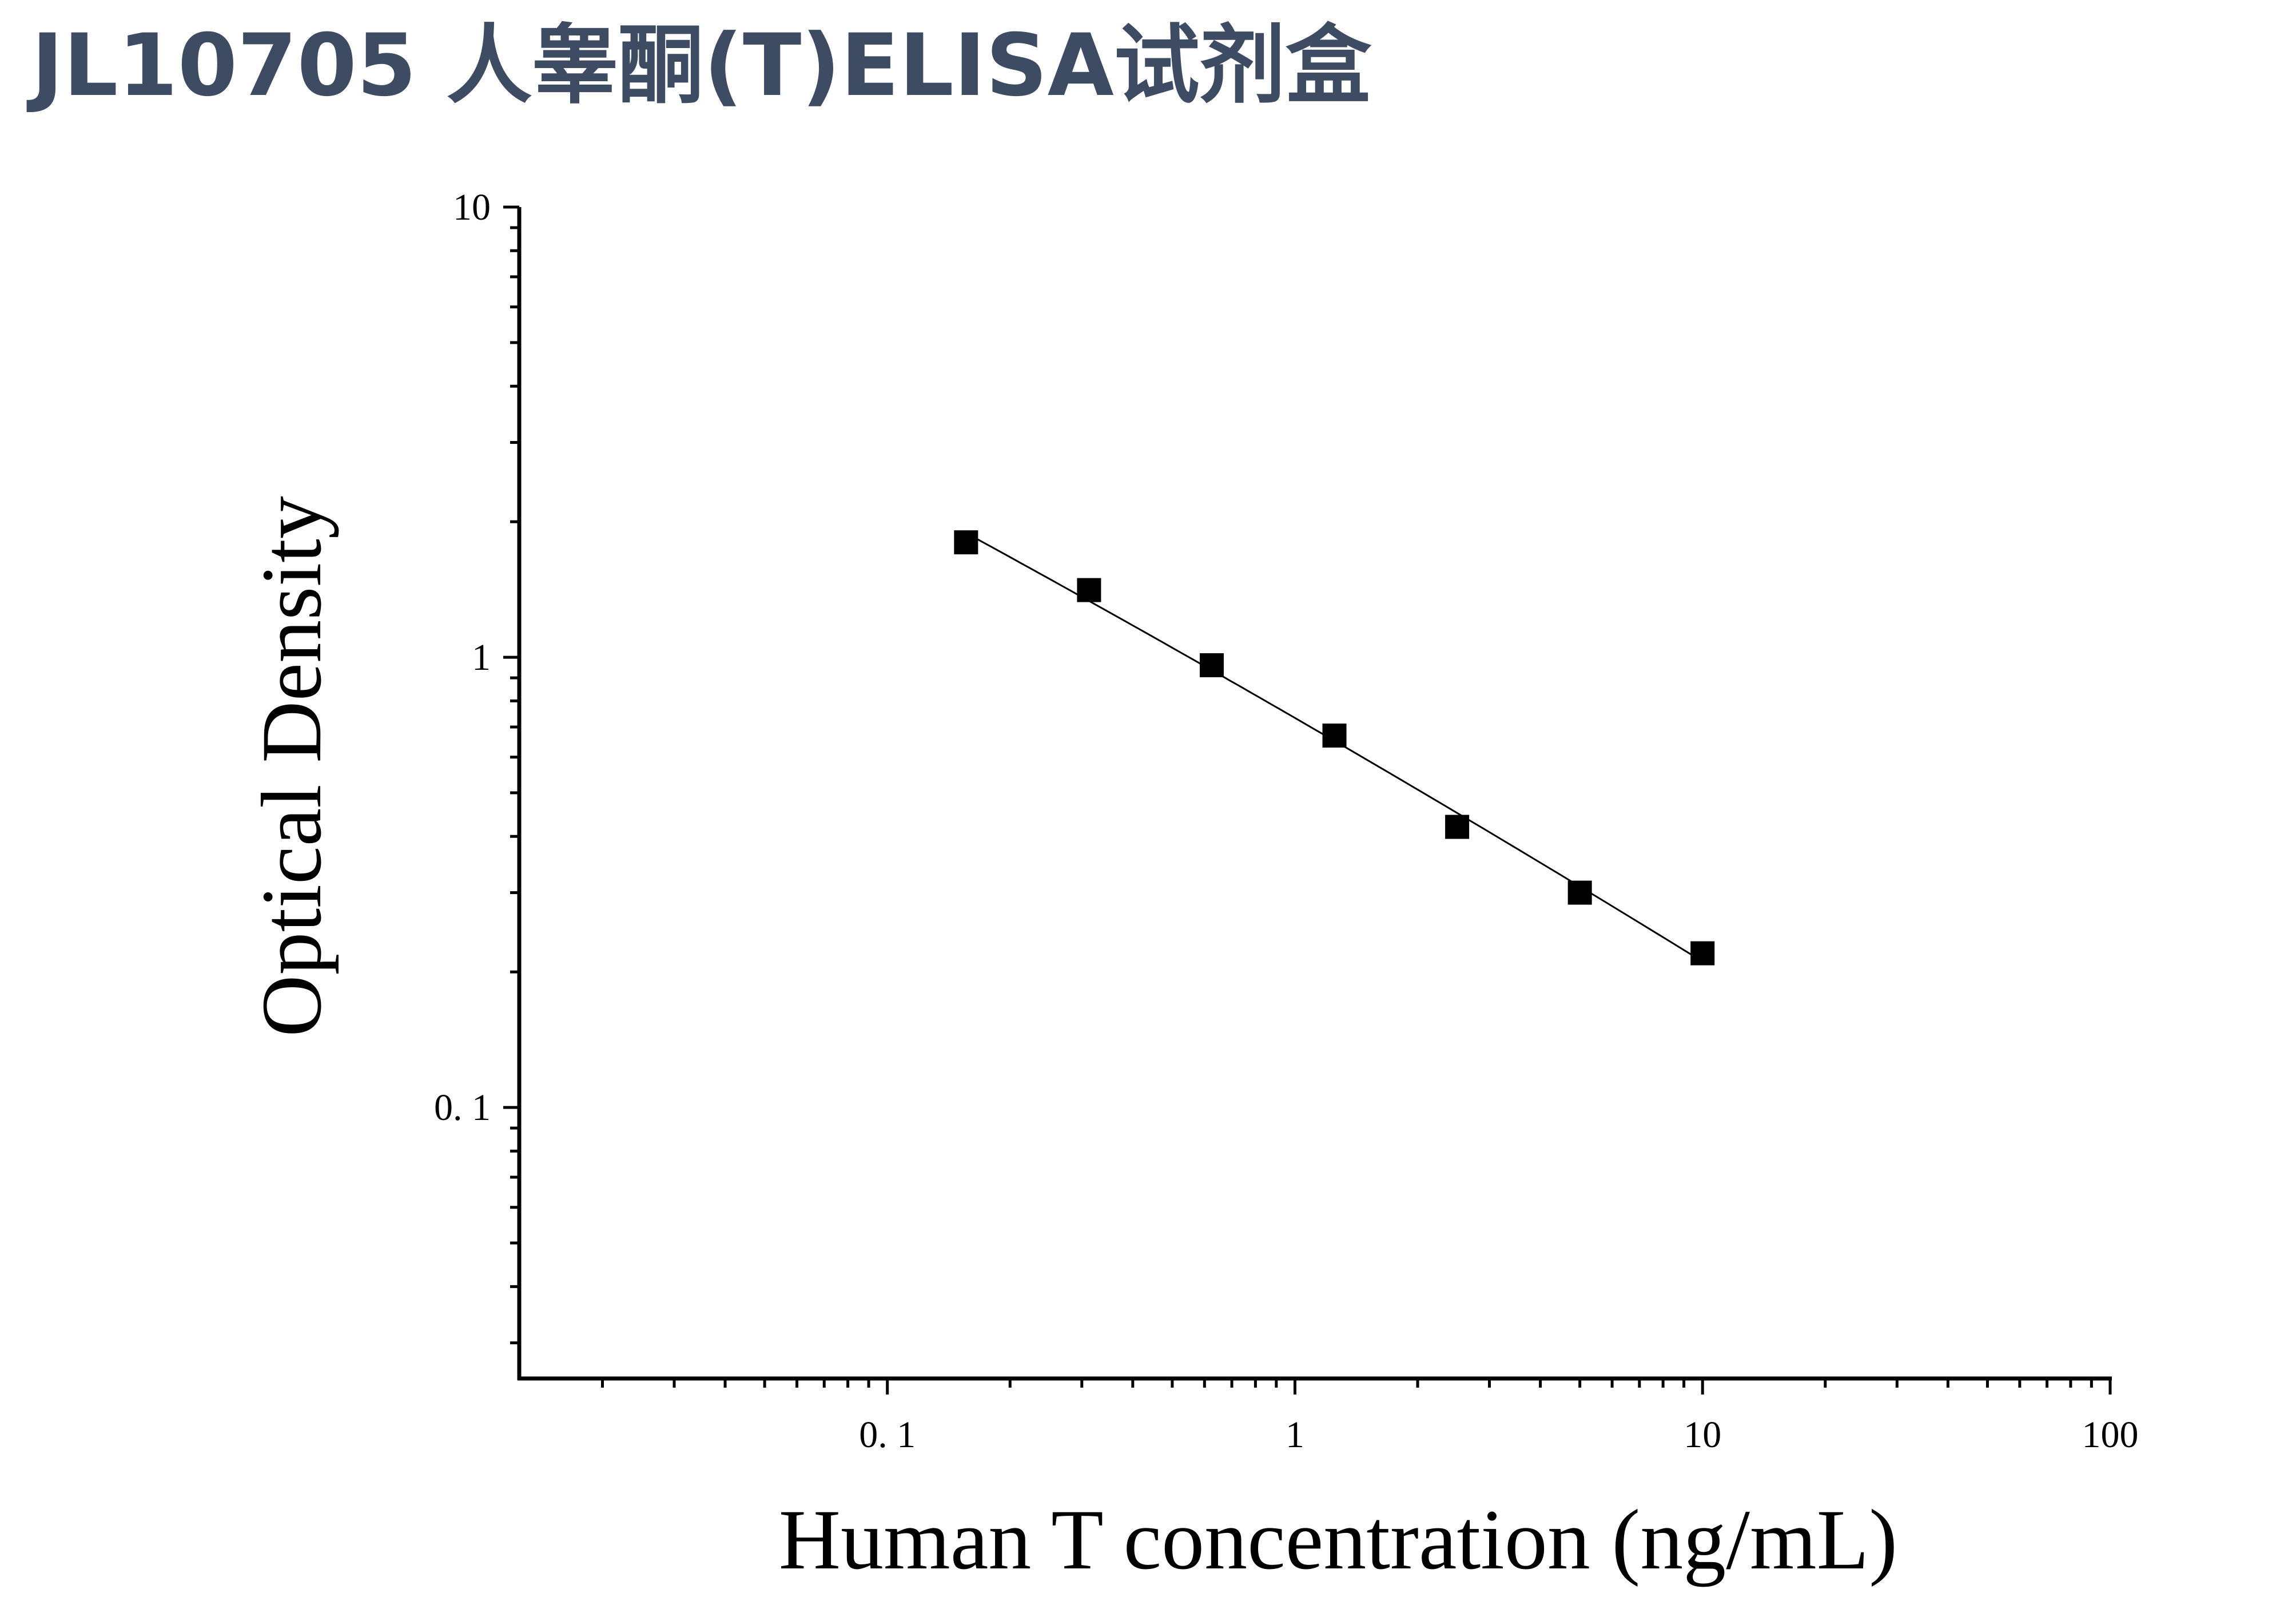 The image size is (2296, 1605). I want to click on y-tick-label: 10, so click(472, 207).